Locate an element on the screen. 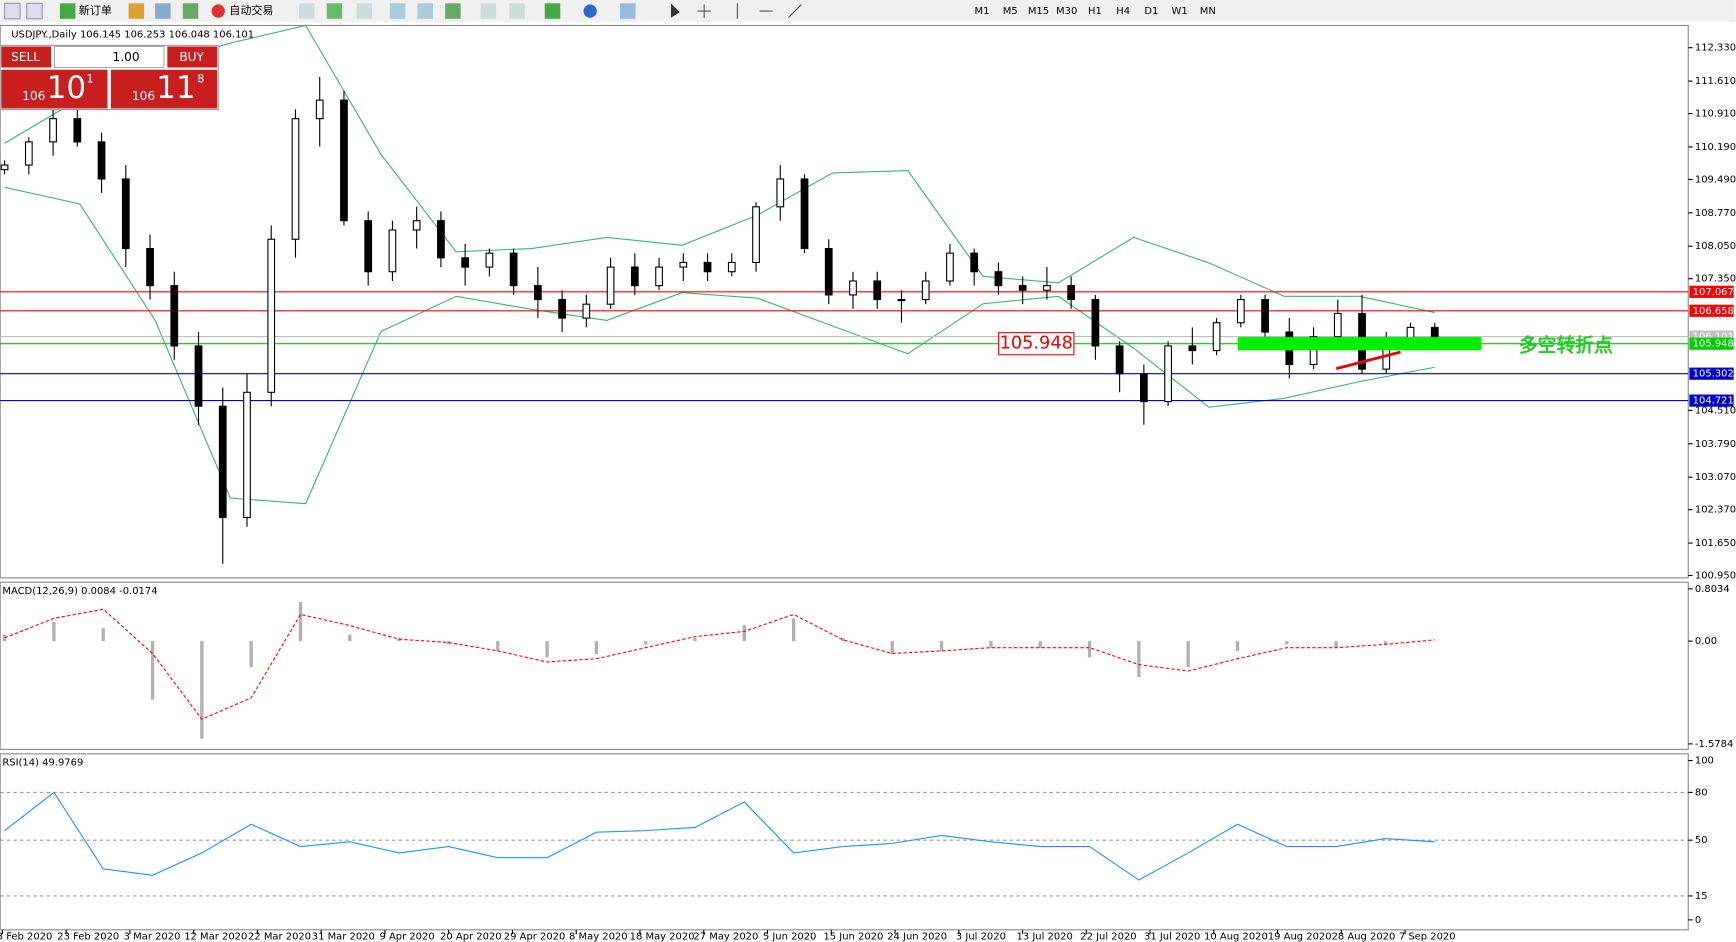 Image resolution: width=1736 pixels, height=942 pixels. ask-box is located at coordinates (164, 89).